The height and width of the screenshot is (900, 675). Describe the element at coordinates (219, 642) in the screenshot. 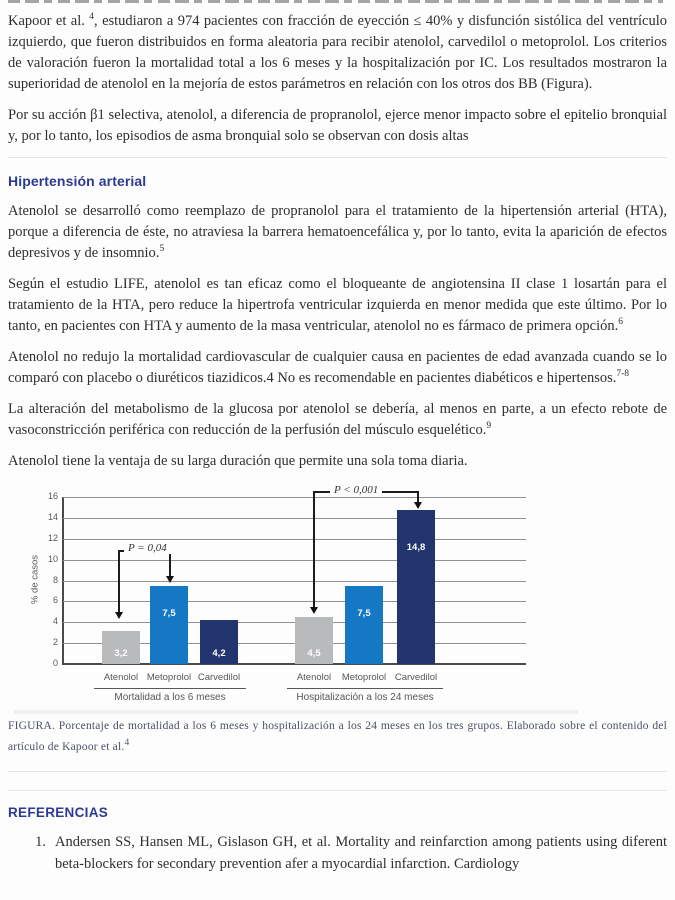

I see `bar-carvedilol-g0: 4,2` at that location.